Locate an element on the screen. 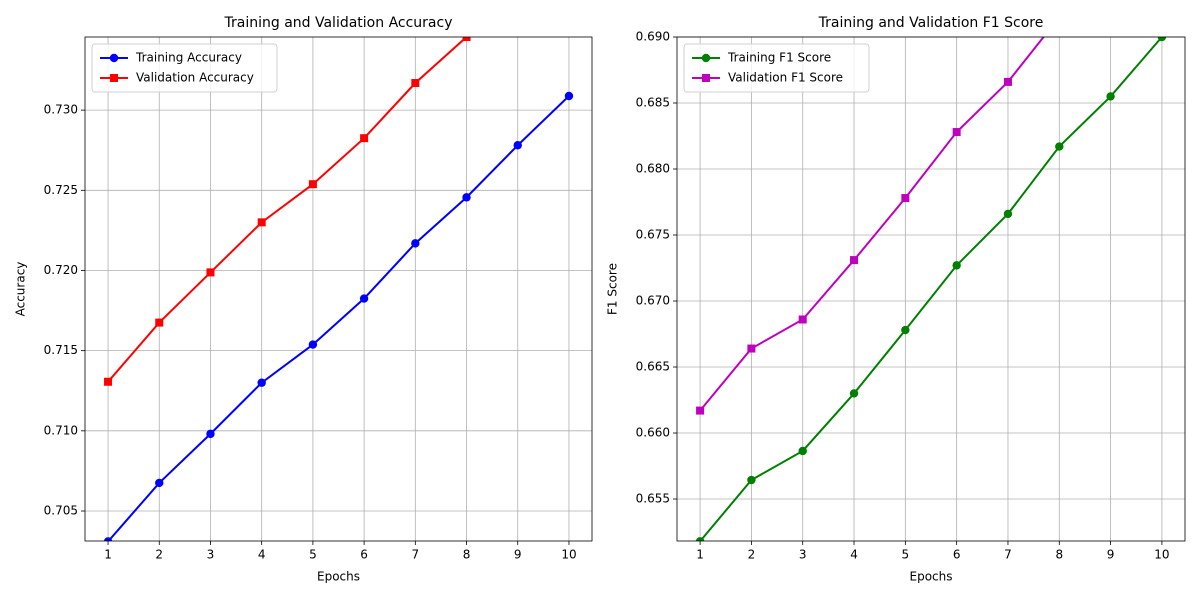 The image size is (1200, 604). legend: Training Accuracy Validation Accuracy is located at coordinates (184, 68).